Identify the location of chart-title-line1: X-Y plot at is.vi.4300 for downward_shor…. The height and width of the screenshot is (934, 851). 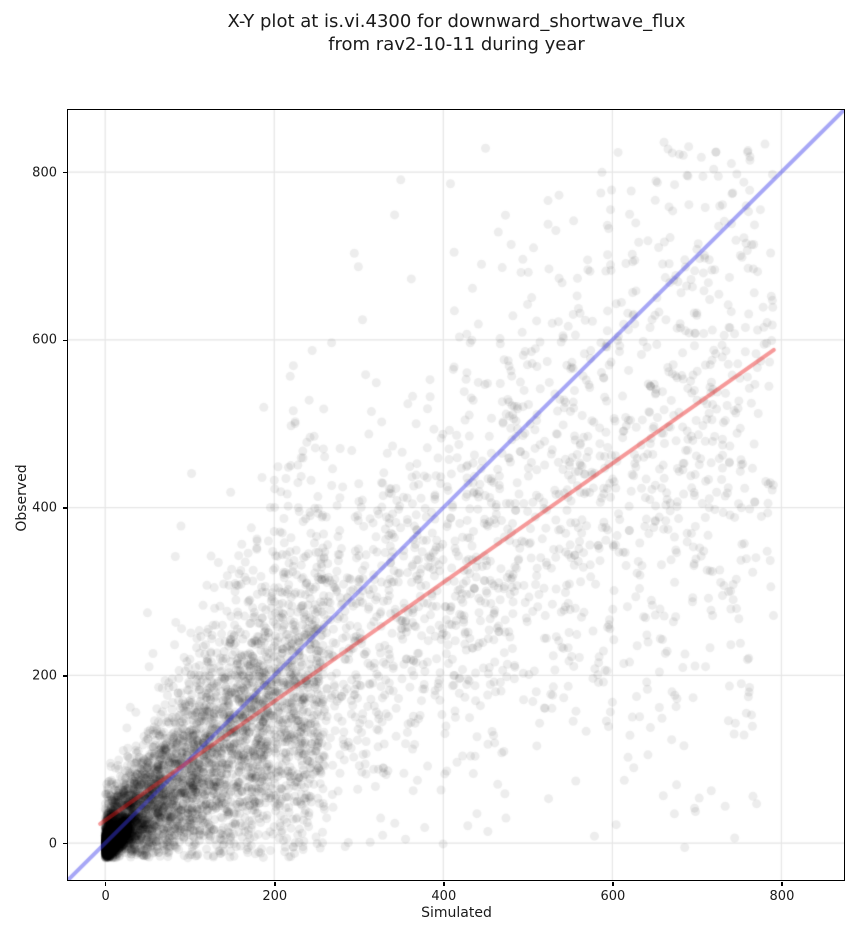
(456, 21).